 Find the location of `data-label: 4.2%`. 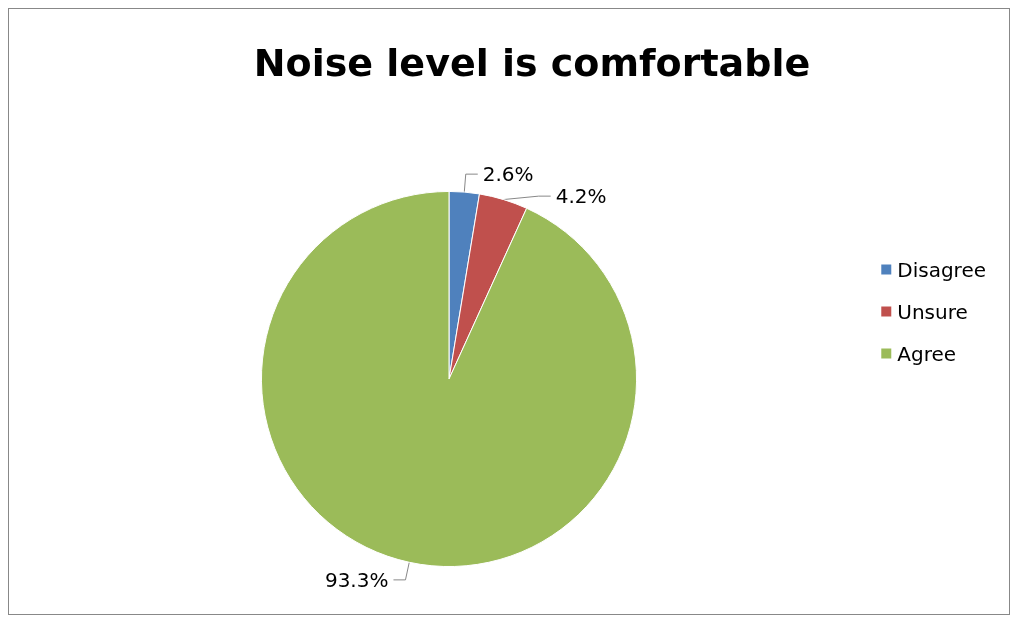

data-label: 4.2% is located at coordinates (581, 196).